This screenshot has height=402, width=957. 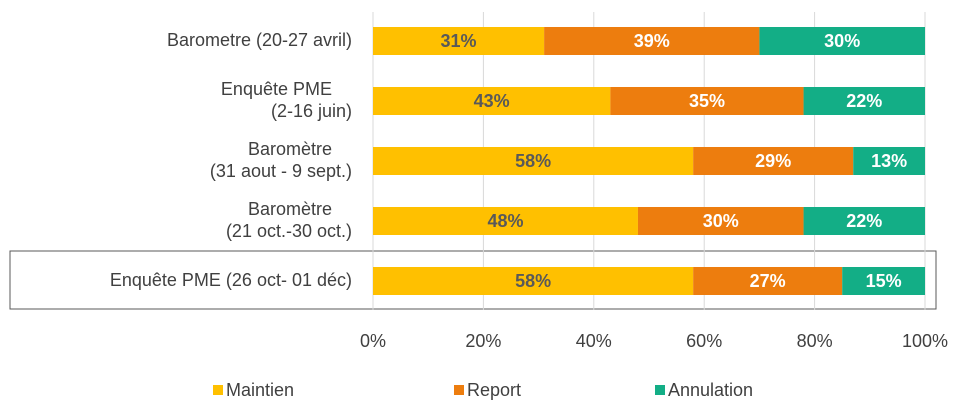 What do you see at coordinates (710, 390) in the screenshot?
I see `legend-label: Annulation` at bounding box center [710, 390].